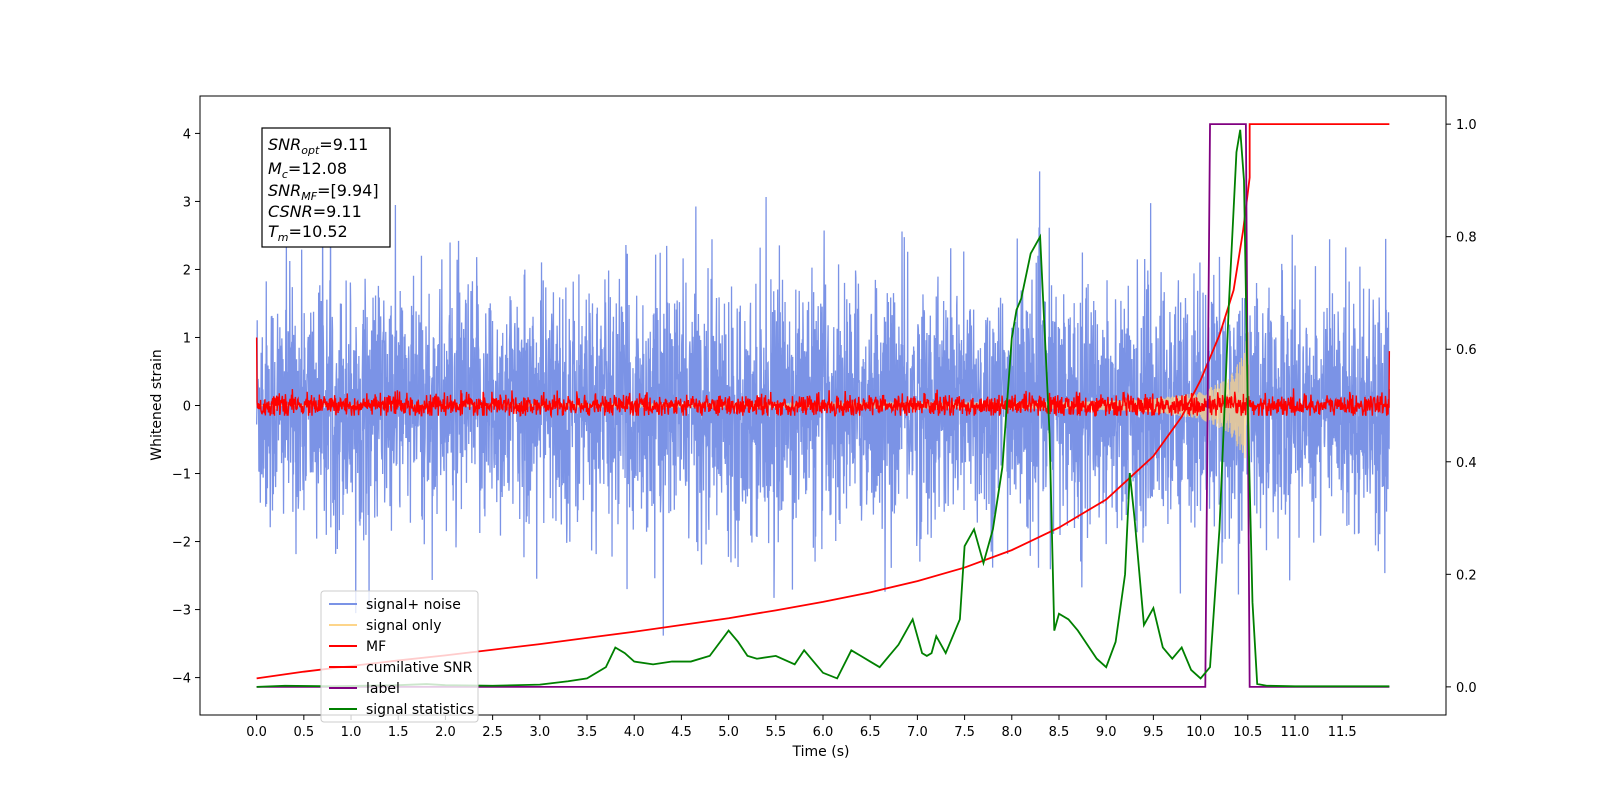  I want to click on annotation-symbol: CSNR, so click(290, 211).